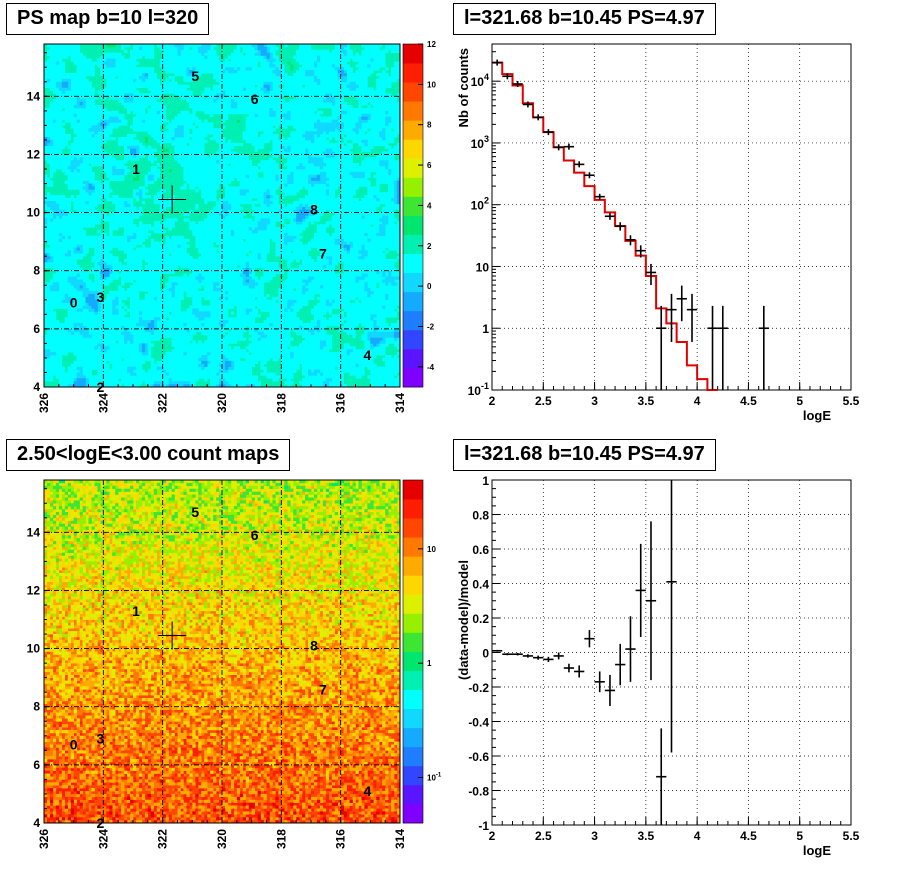 The height and width of the screenshot is (871, 898). I want to click on psmap-colorbar-tick-label: 10, so click(431, 84).